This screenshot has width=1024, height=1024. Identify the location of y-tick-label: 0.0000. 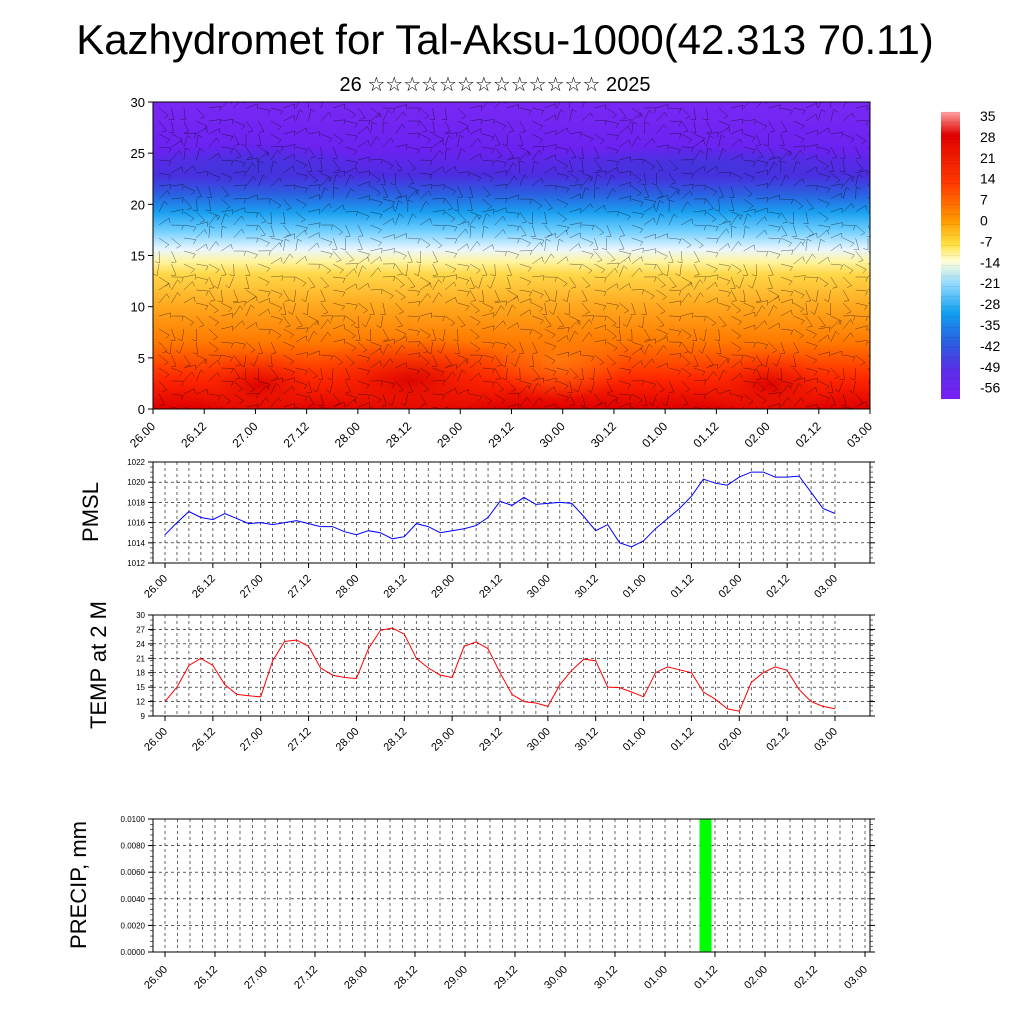
(133, 952).